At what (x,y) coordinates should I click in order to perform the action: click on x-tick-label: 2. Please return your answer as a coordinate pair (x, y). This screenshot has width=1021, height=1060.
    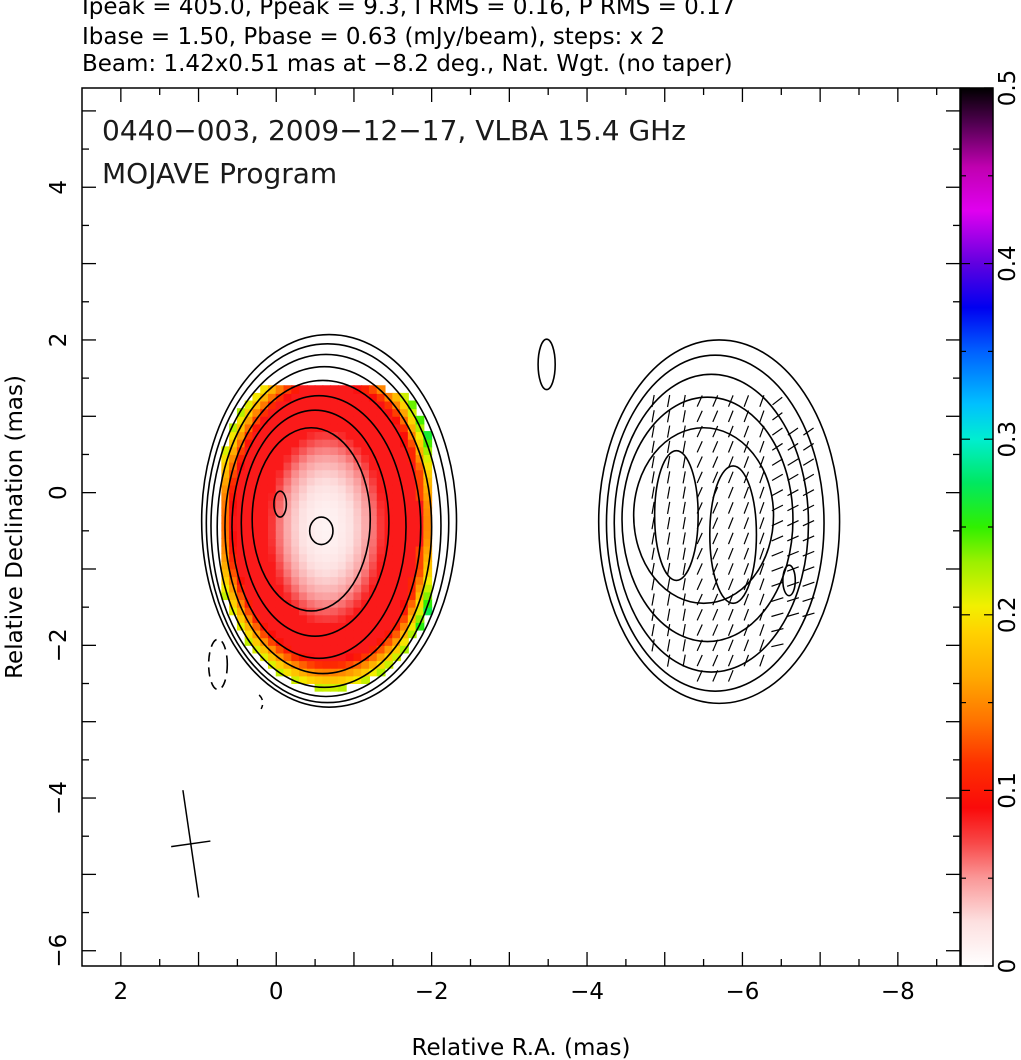
    Looking at the image, I should click on (121, 992).